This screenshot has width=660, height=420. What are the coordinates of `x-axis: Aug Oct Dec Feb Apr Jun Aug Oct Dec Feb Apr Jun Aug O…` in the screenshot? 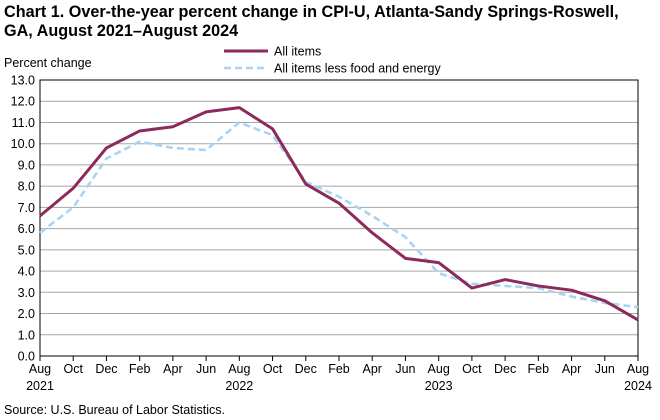 It's located at (339, 374).